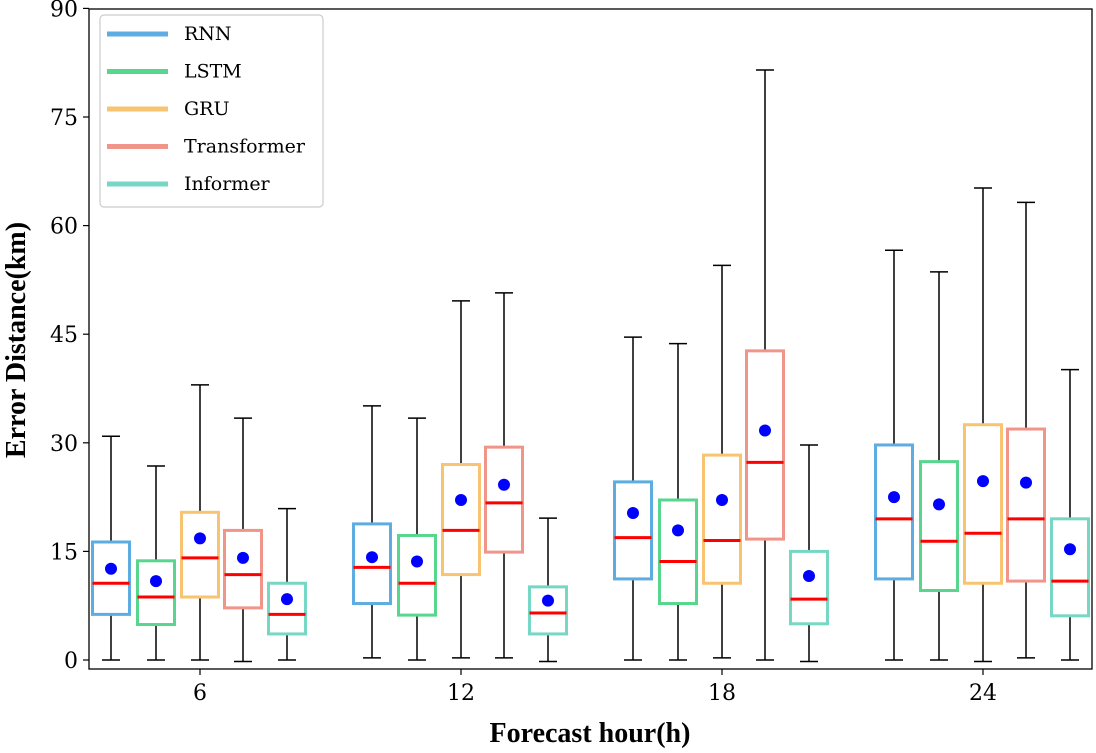  What do you see at coordinates (64, 227) in the screenshot?
I see `y-tick-label: 60` at bounding box center [64, 227].